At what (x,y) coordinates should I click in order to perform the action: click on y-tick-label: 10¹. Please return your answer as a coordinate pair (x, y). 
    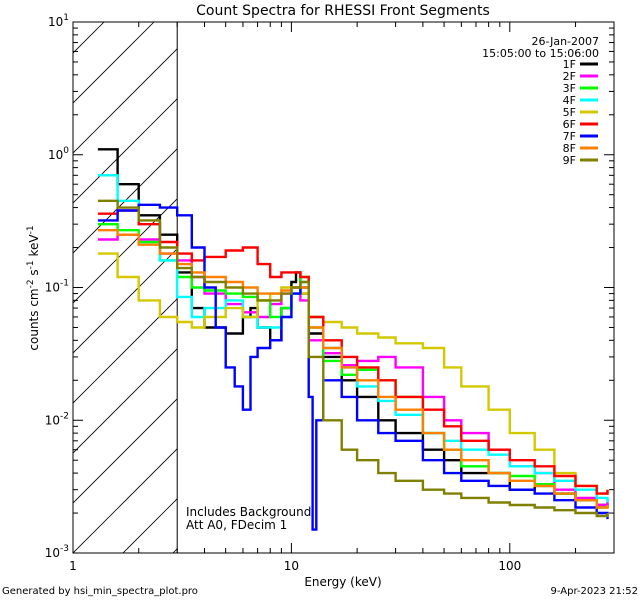
    Looking at the image, I should click on (58, 21).